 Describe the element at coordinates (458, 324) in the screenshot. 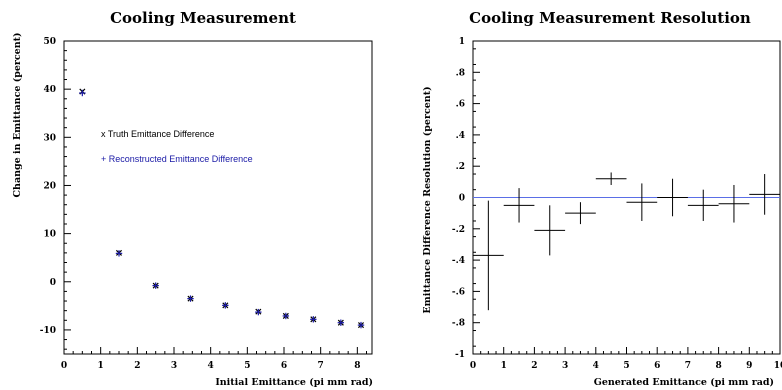

I see `y-tick-label: -.8` at that location.